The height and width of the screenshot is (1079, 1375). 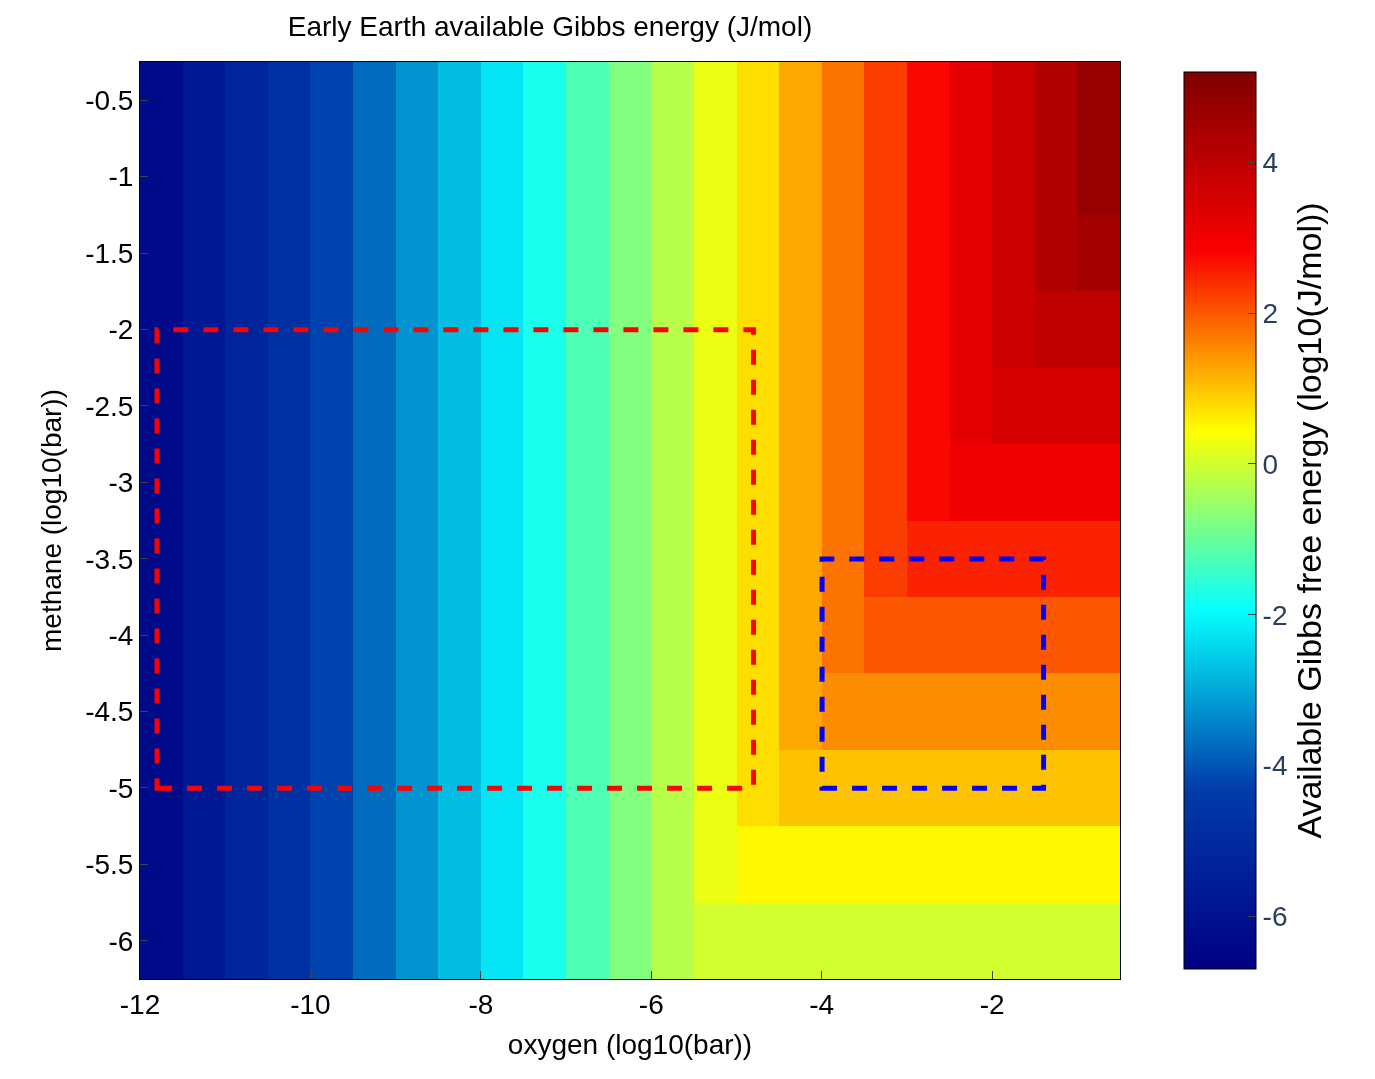 What do you see at coordinates (109, 406) in the screenshot?
I see `y-tick-label: -2.5` at bounding box center [109, 406].